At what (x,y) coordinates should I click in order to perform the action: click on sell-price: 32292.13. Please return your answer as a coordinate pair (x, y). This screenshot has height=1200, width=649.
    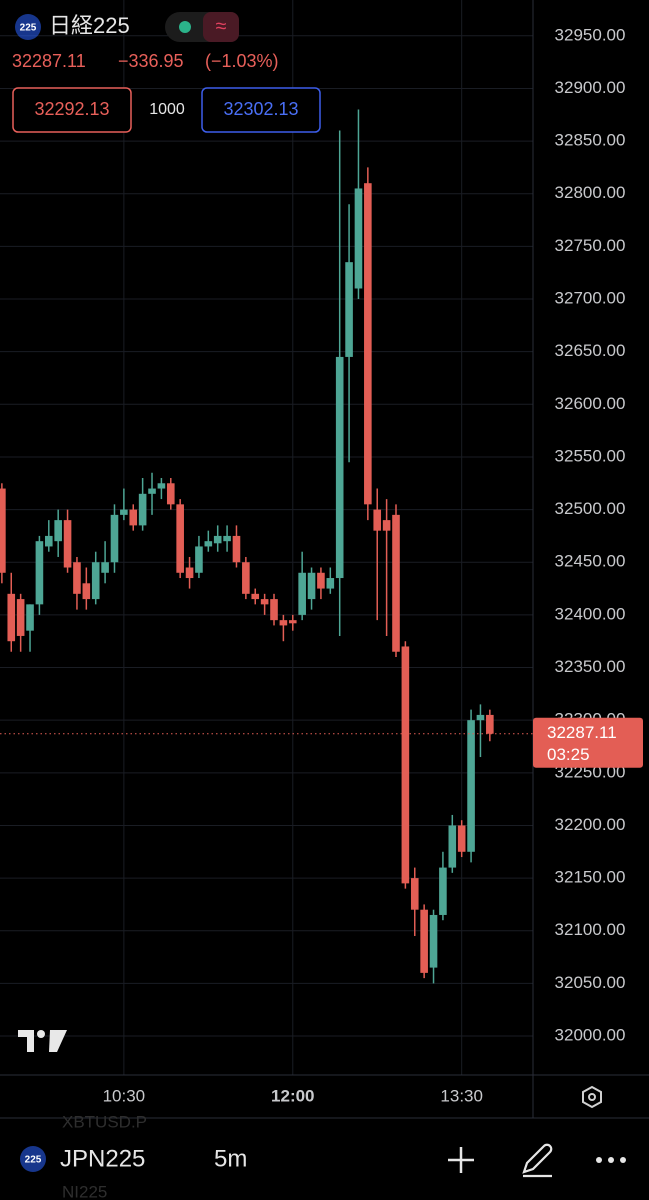
    Looking at the image, I should click on (71, 109).